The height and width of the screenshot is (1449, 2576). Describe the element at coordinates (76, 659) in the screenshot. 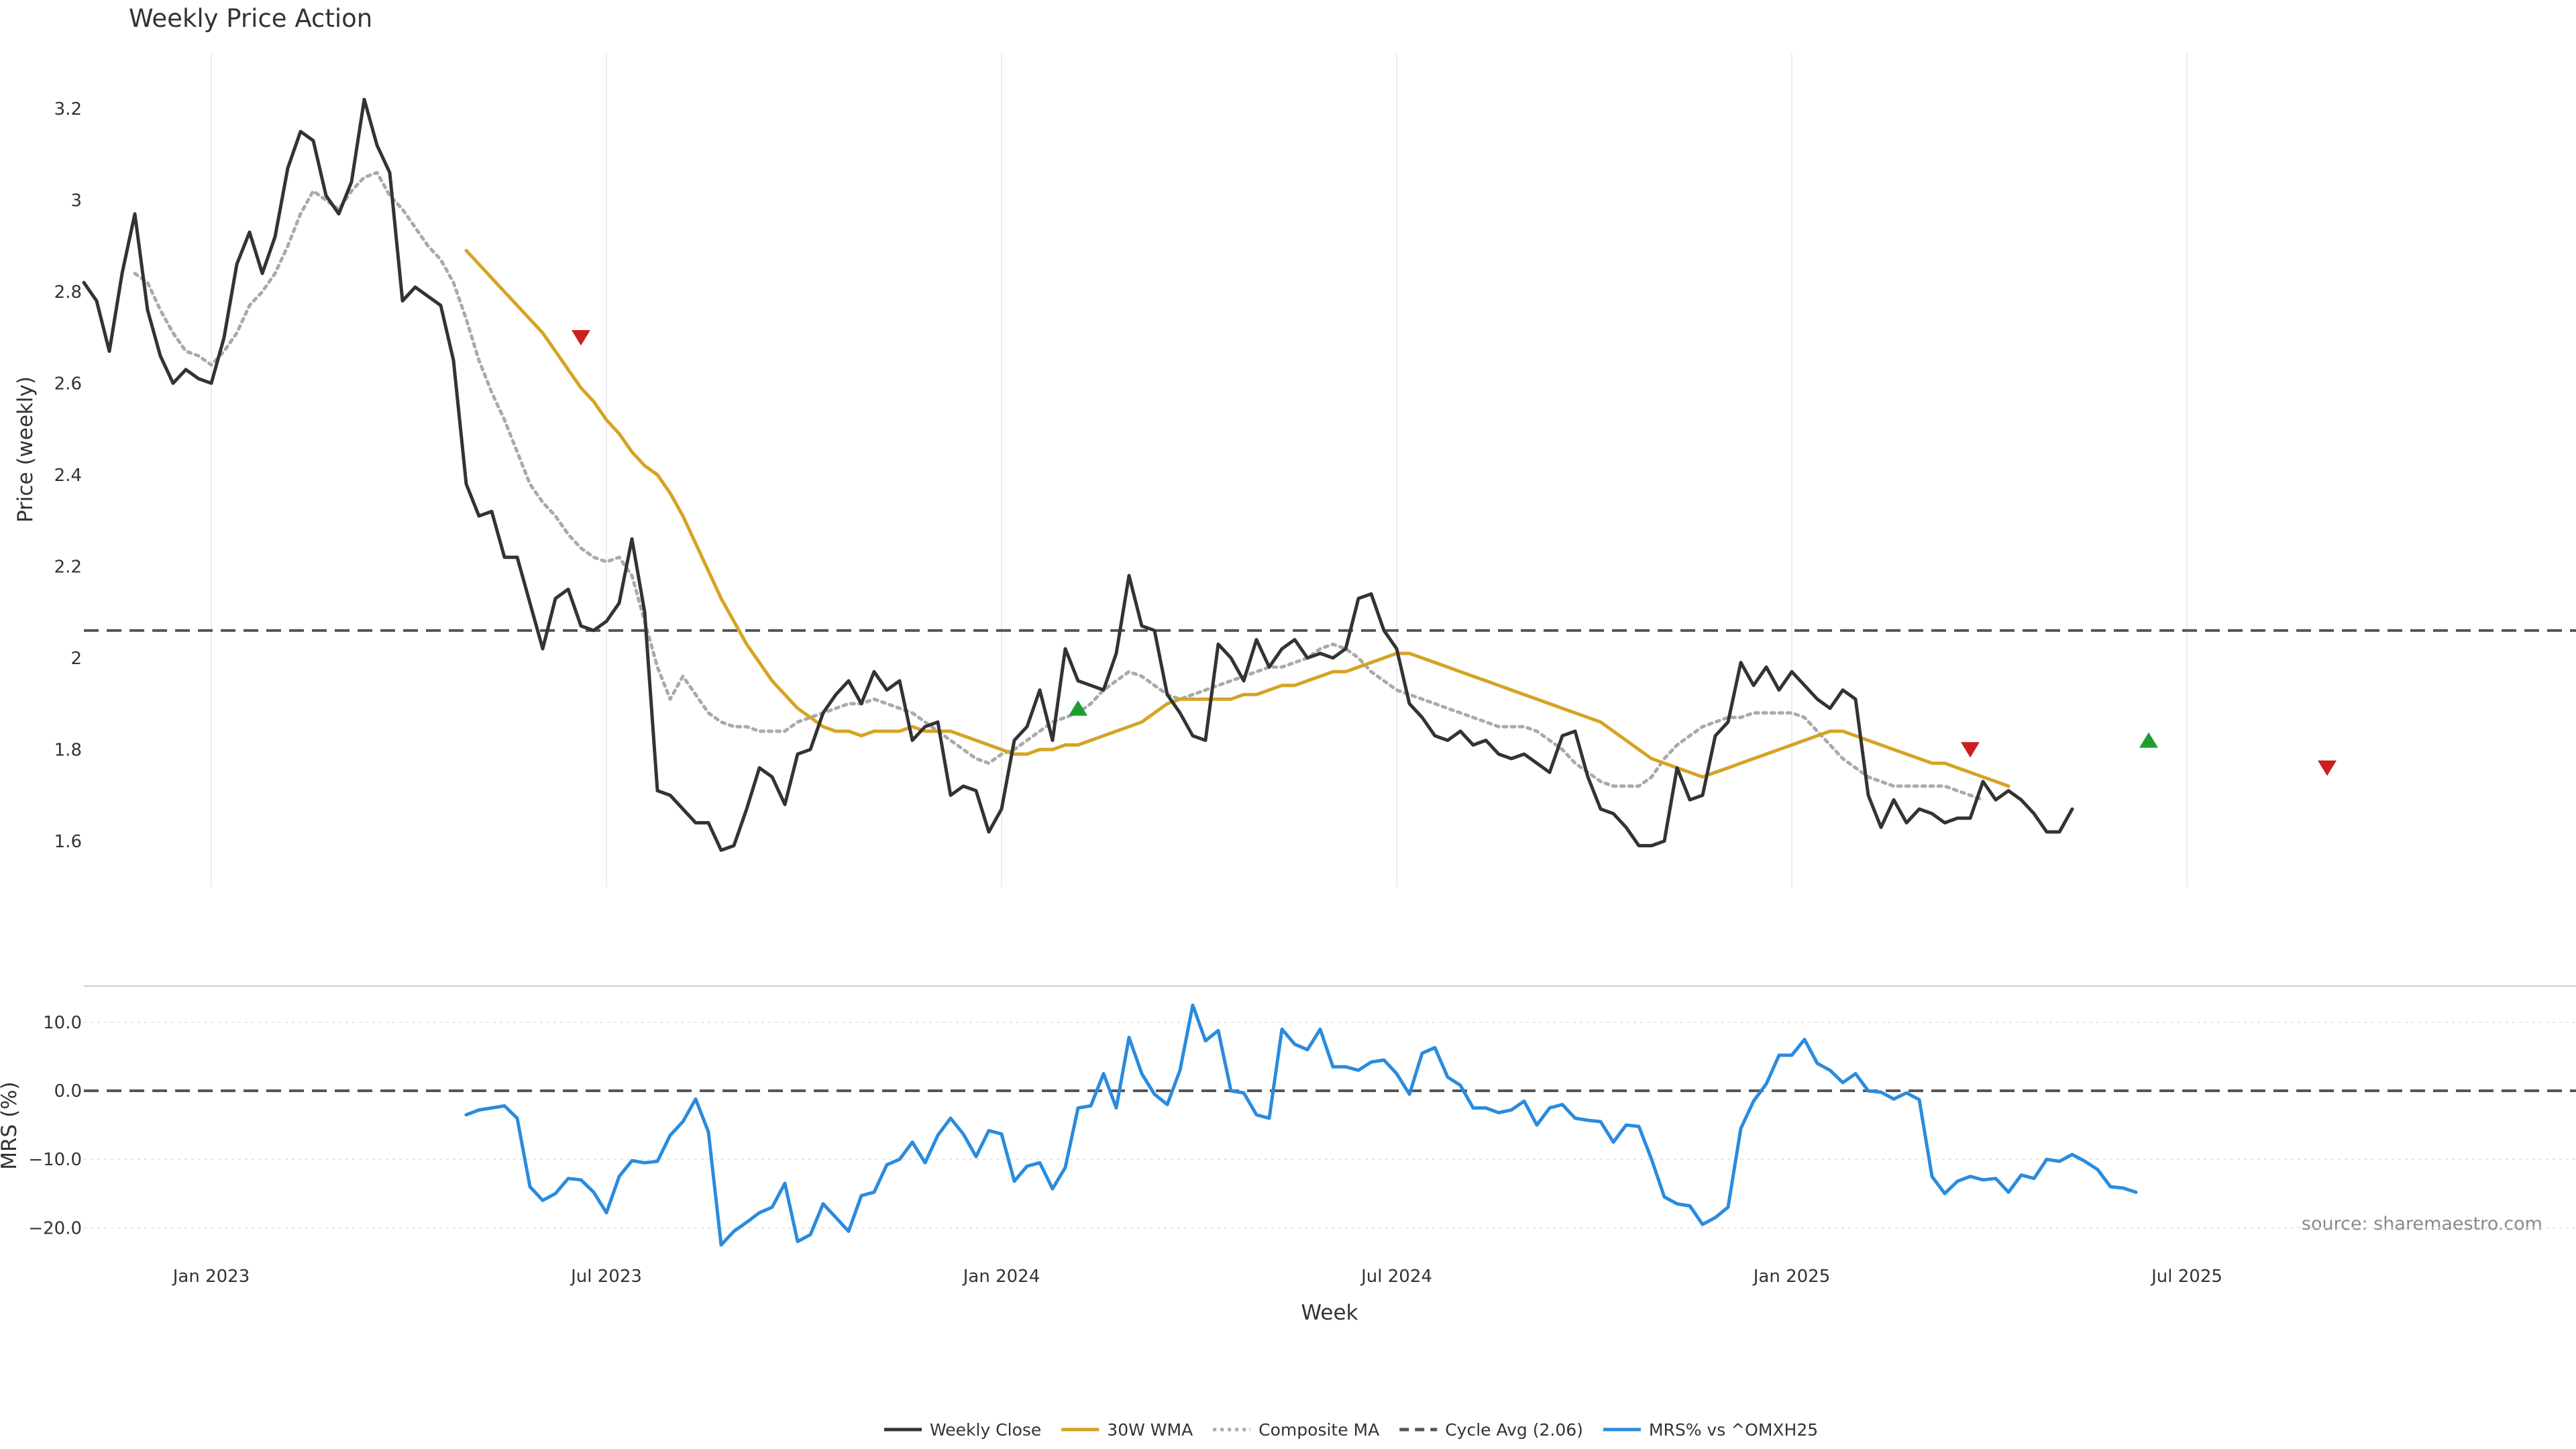

I see `price-y-tick-label: 2` at that location.